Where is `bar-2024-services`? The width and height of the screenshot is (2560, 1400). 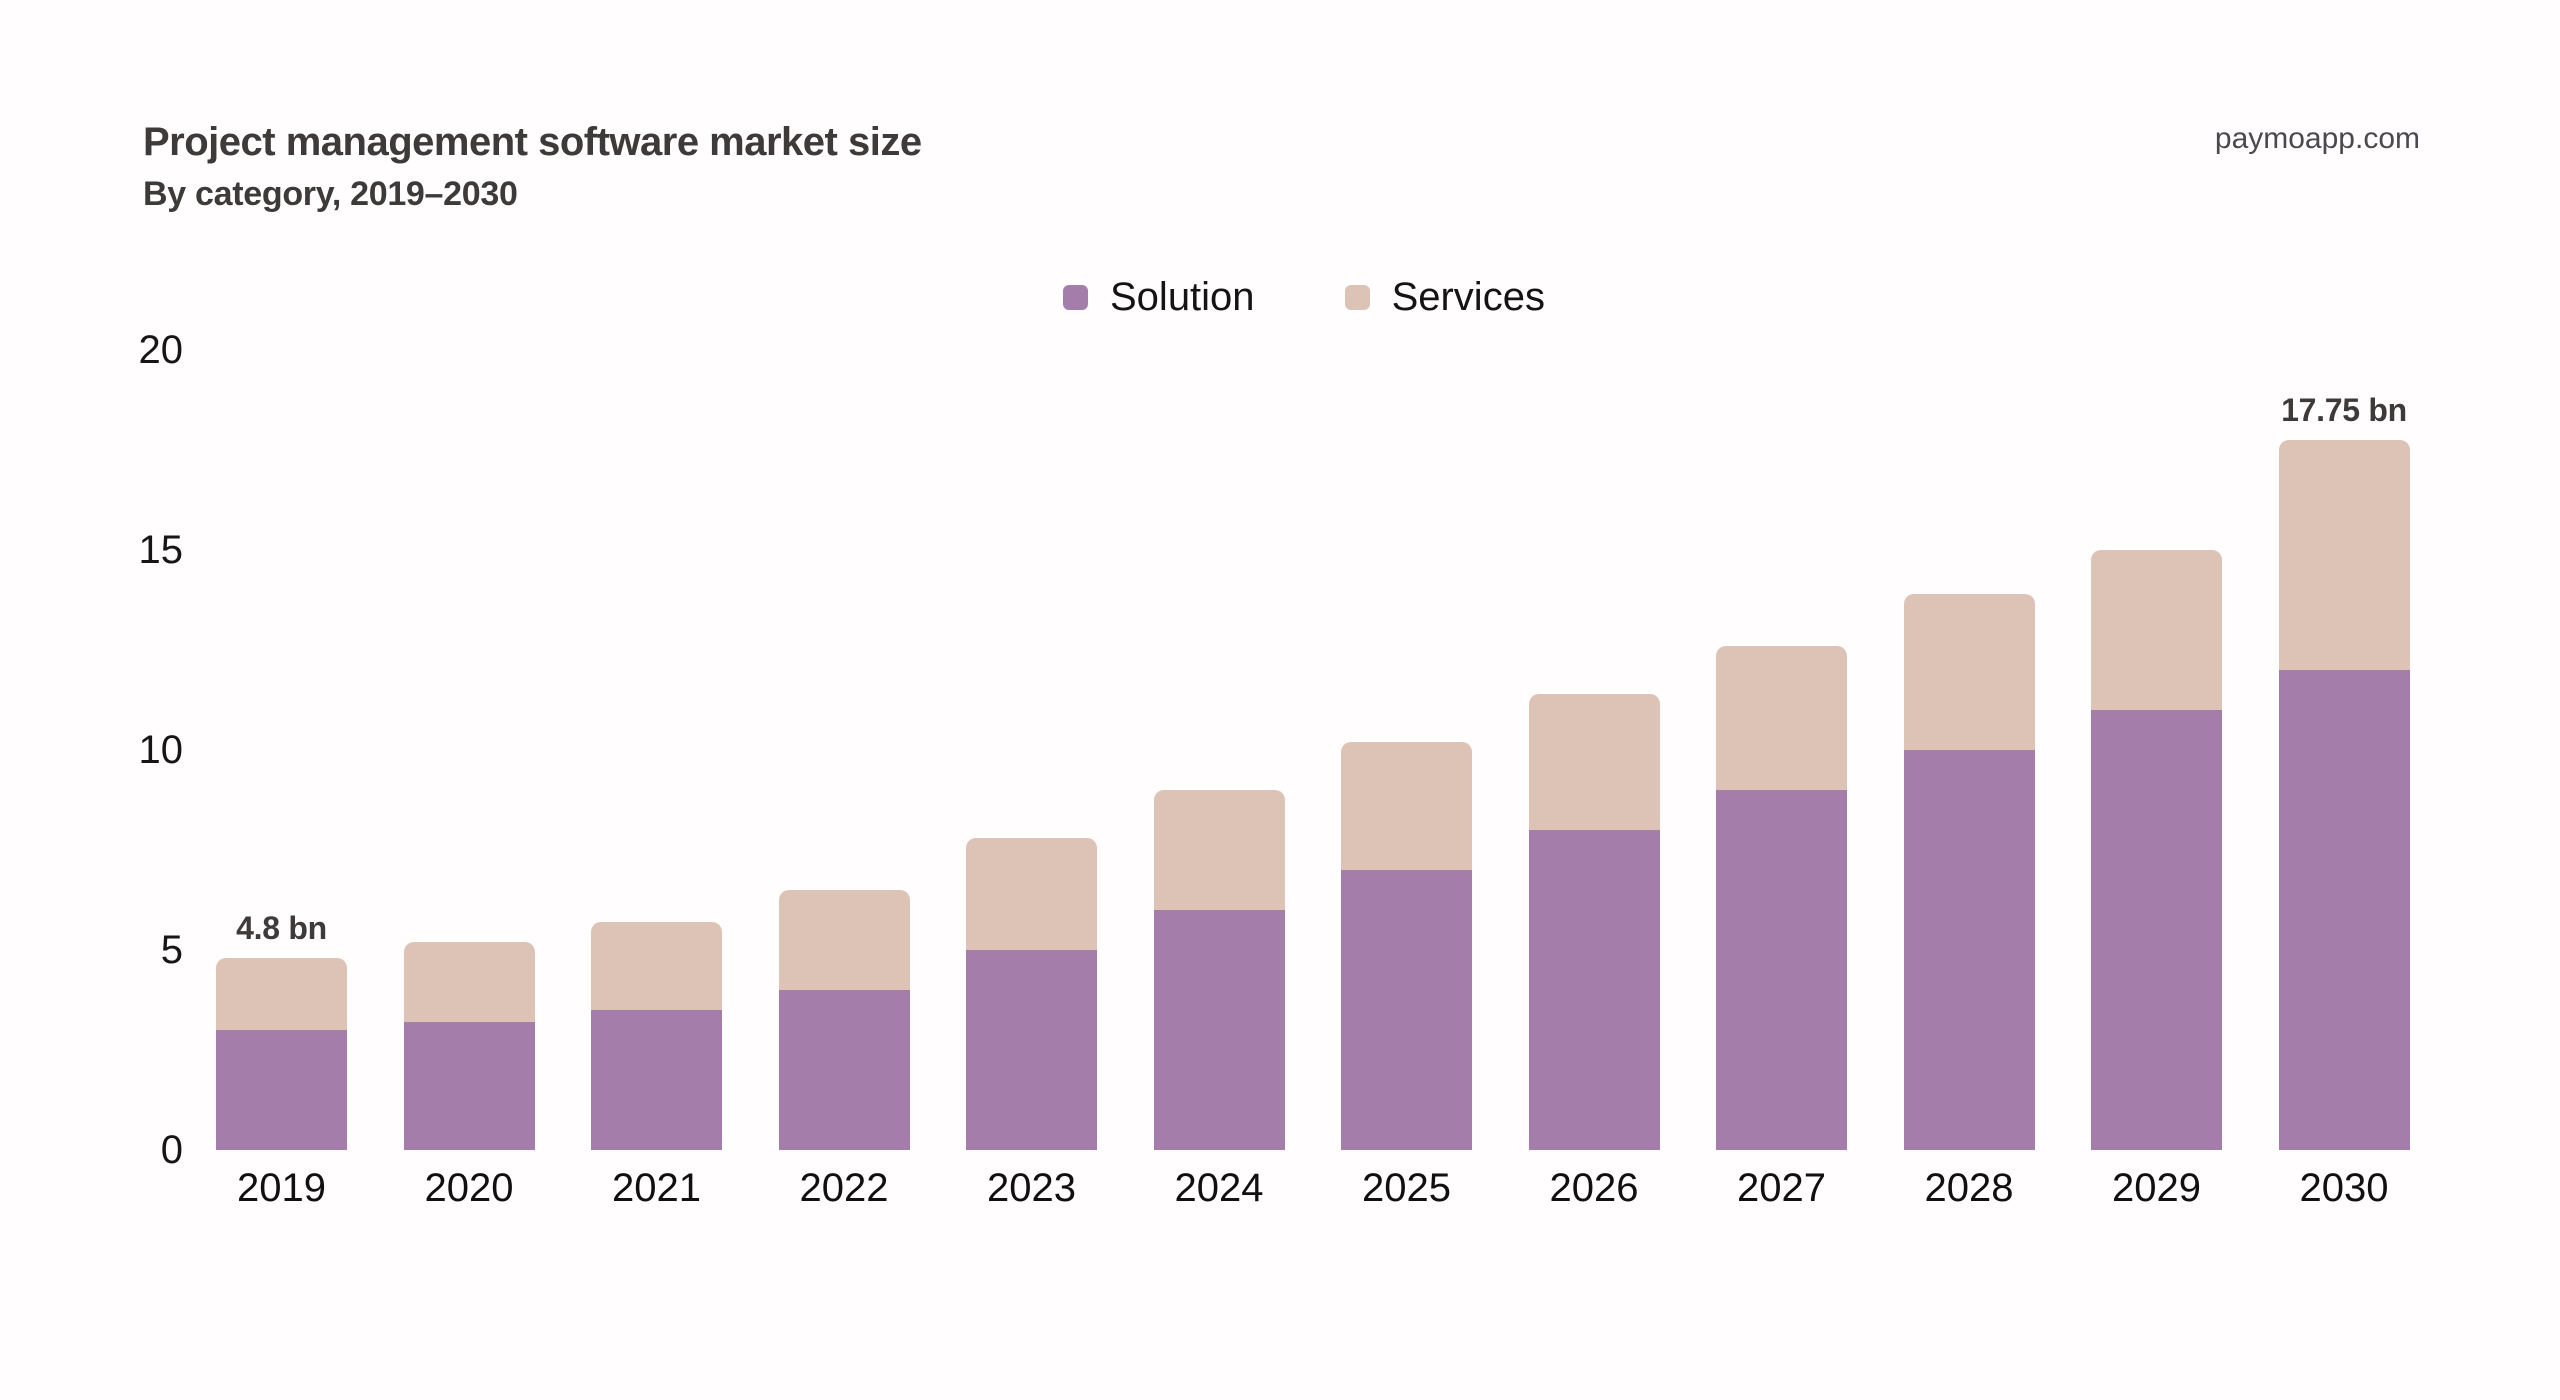 bar-2024-services is located at coordinates (1219, 850).